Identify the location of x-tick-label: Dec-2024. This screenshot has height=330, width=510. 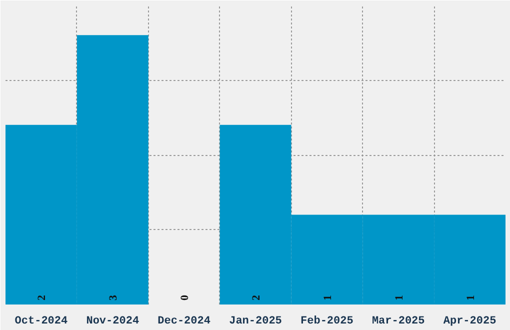
(184, 322).